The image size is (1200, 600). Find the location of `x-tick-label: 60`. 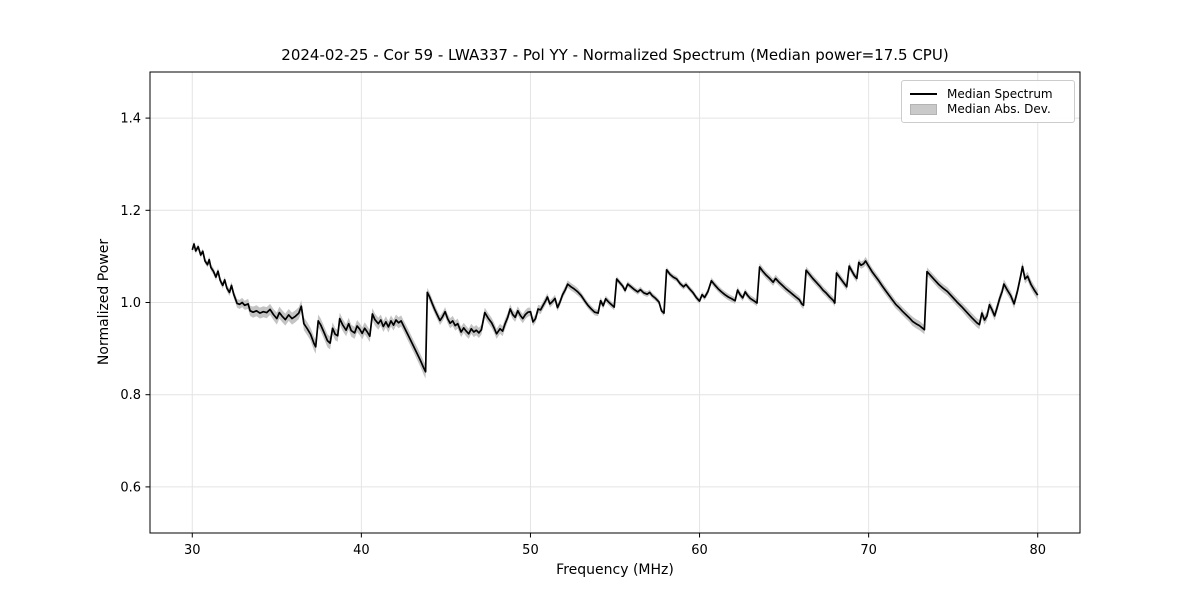

x-tick-label: 60 is located at coordinates (699, 550).